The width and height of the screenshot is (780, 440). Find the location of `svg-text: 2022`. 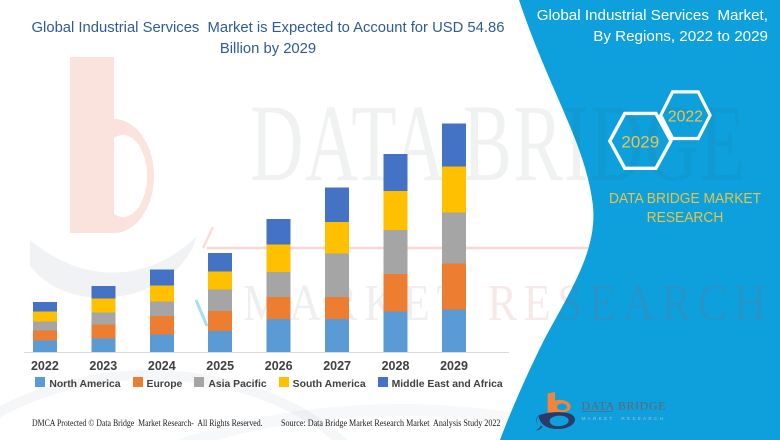

svg-text: 2022 is located at coordinates (685, 116).